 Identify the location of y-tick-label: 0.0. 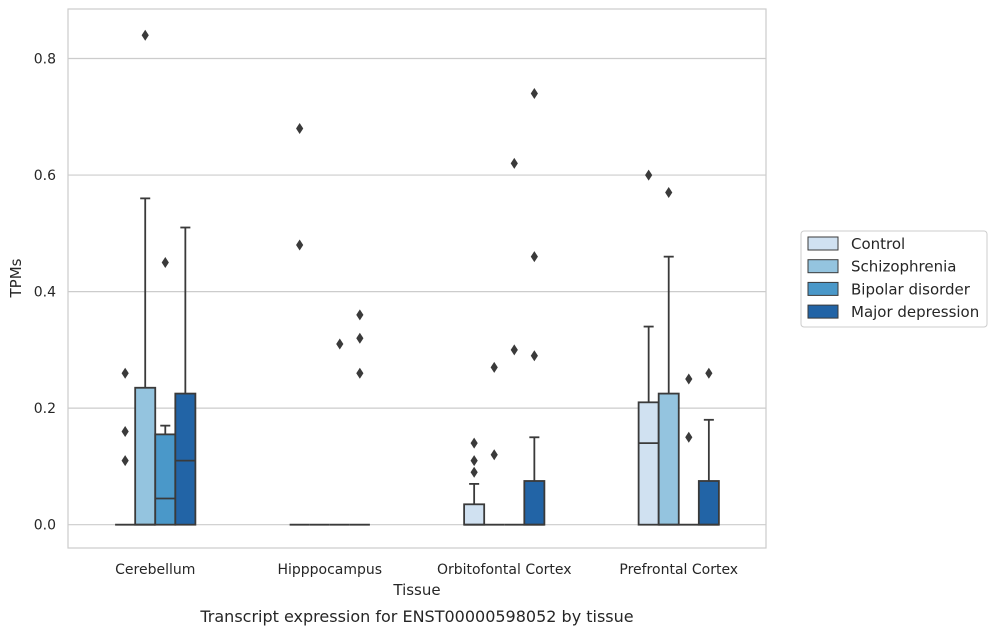
(45, 526).